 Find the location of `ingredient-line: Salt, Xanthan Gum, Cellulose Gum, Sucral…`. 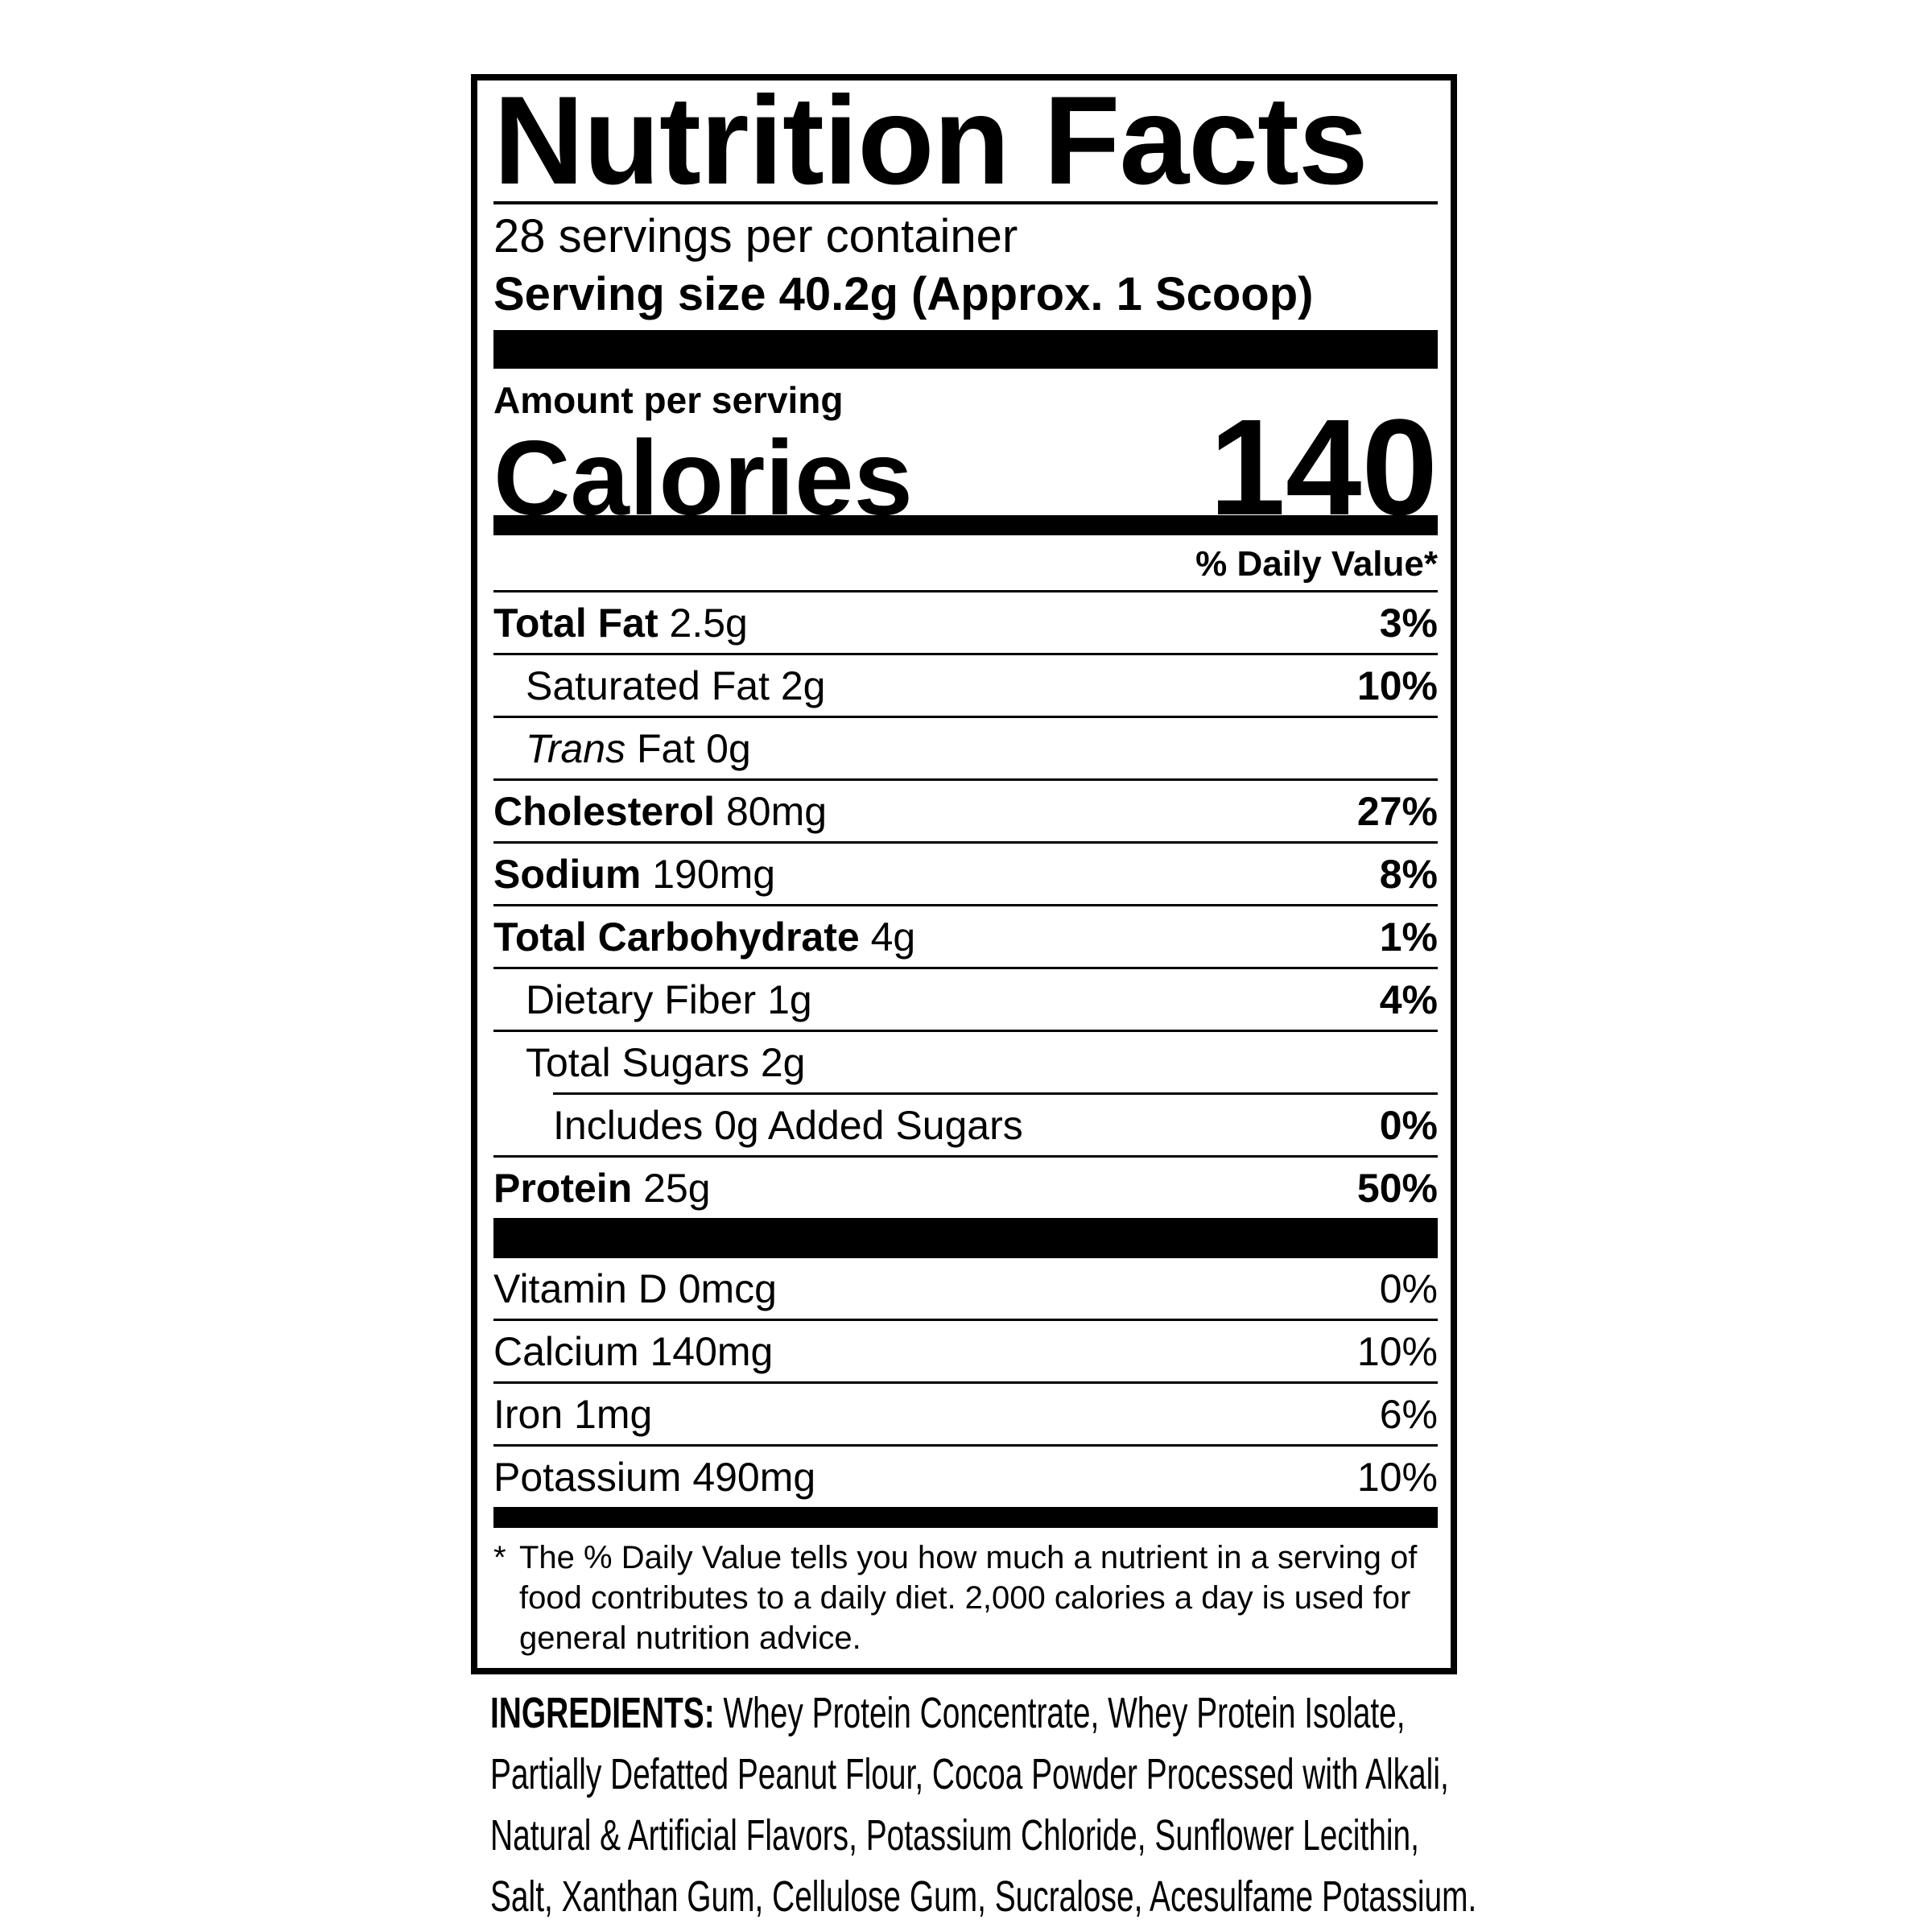

ingredient-line: Salt, Xanthan Gum, Cellulose Gum, Sucral… is located at coordinates (983, 1896).